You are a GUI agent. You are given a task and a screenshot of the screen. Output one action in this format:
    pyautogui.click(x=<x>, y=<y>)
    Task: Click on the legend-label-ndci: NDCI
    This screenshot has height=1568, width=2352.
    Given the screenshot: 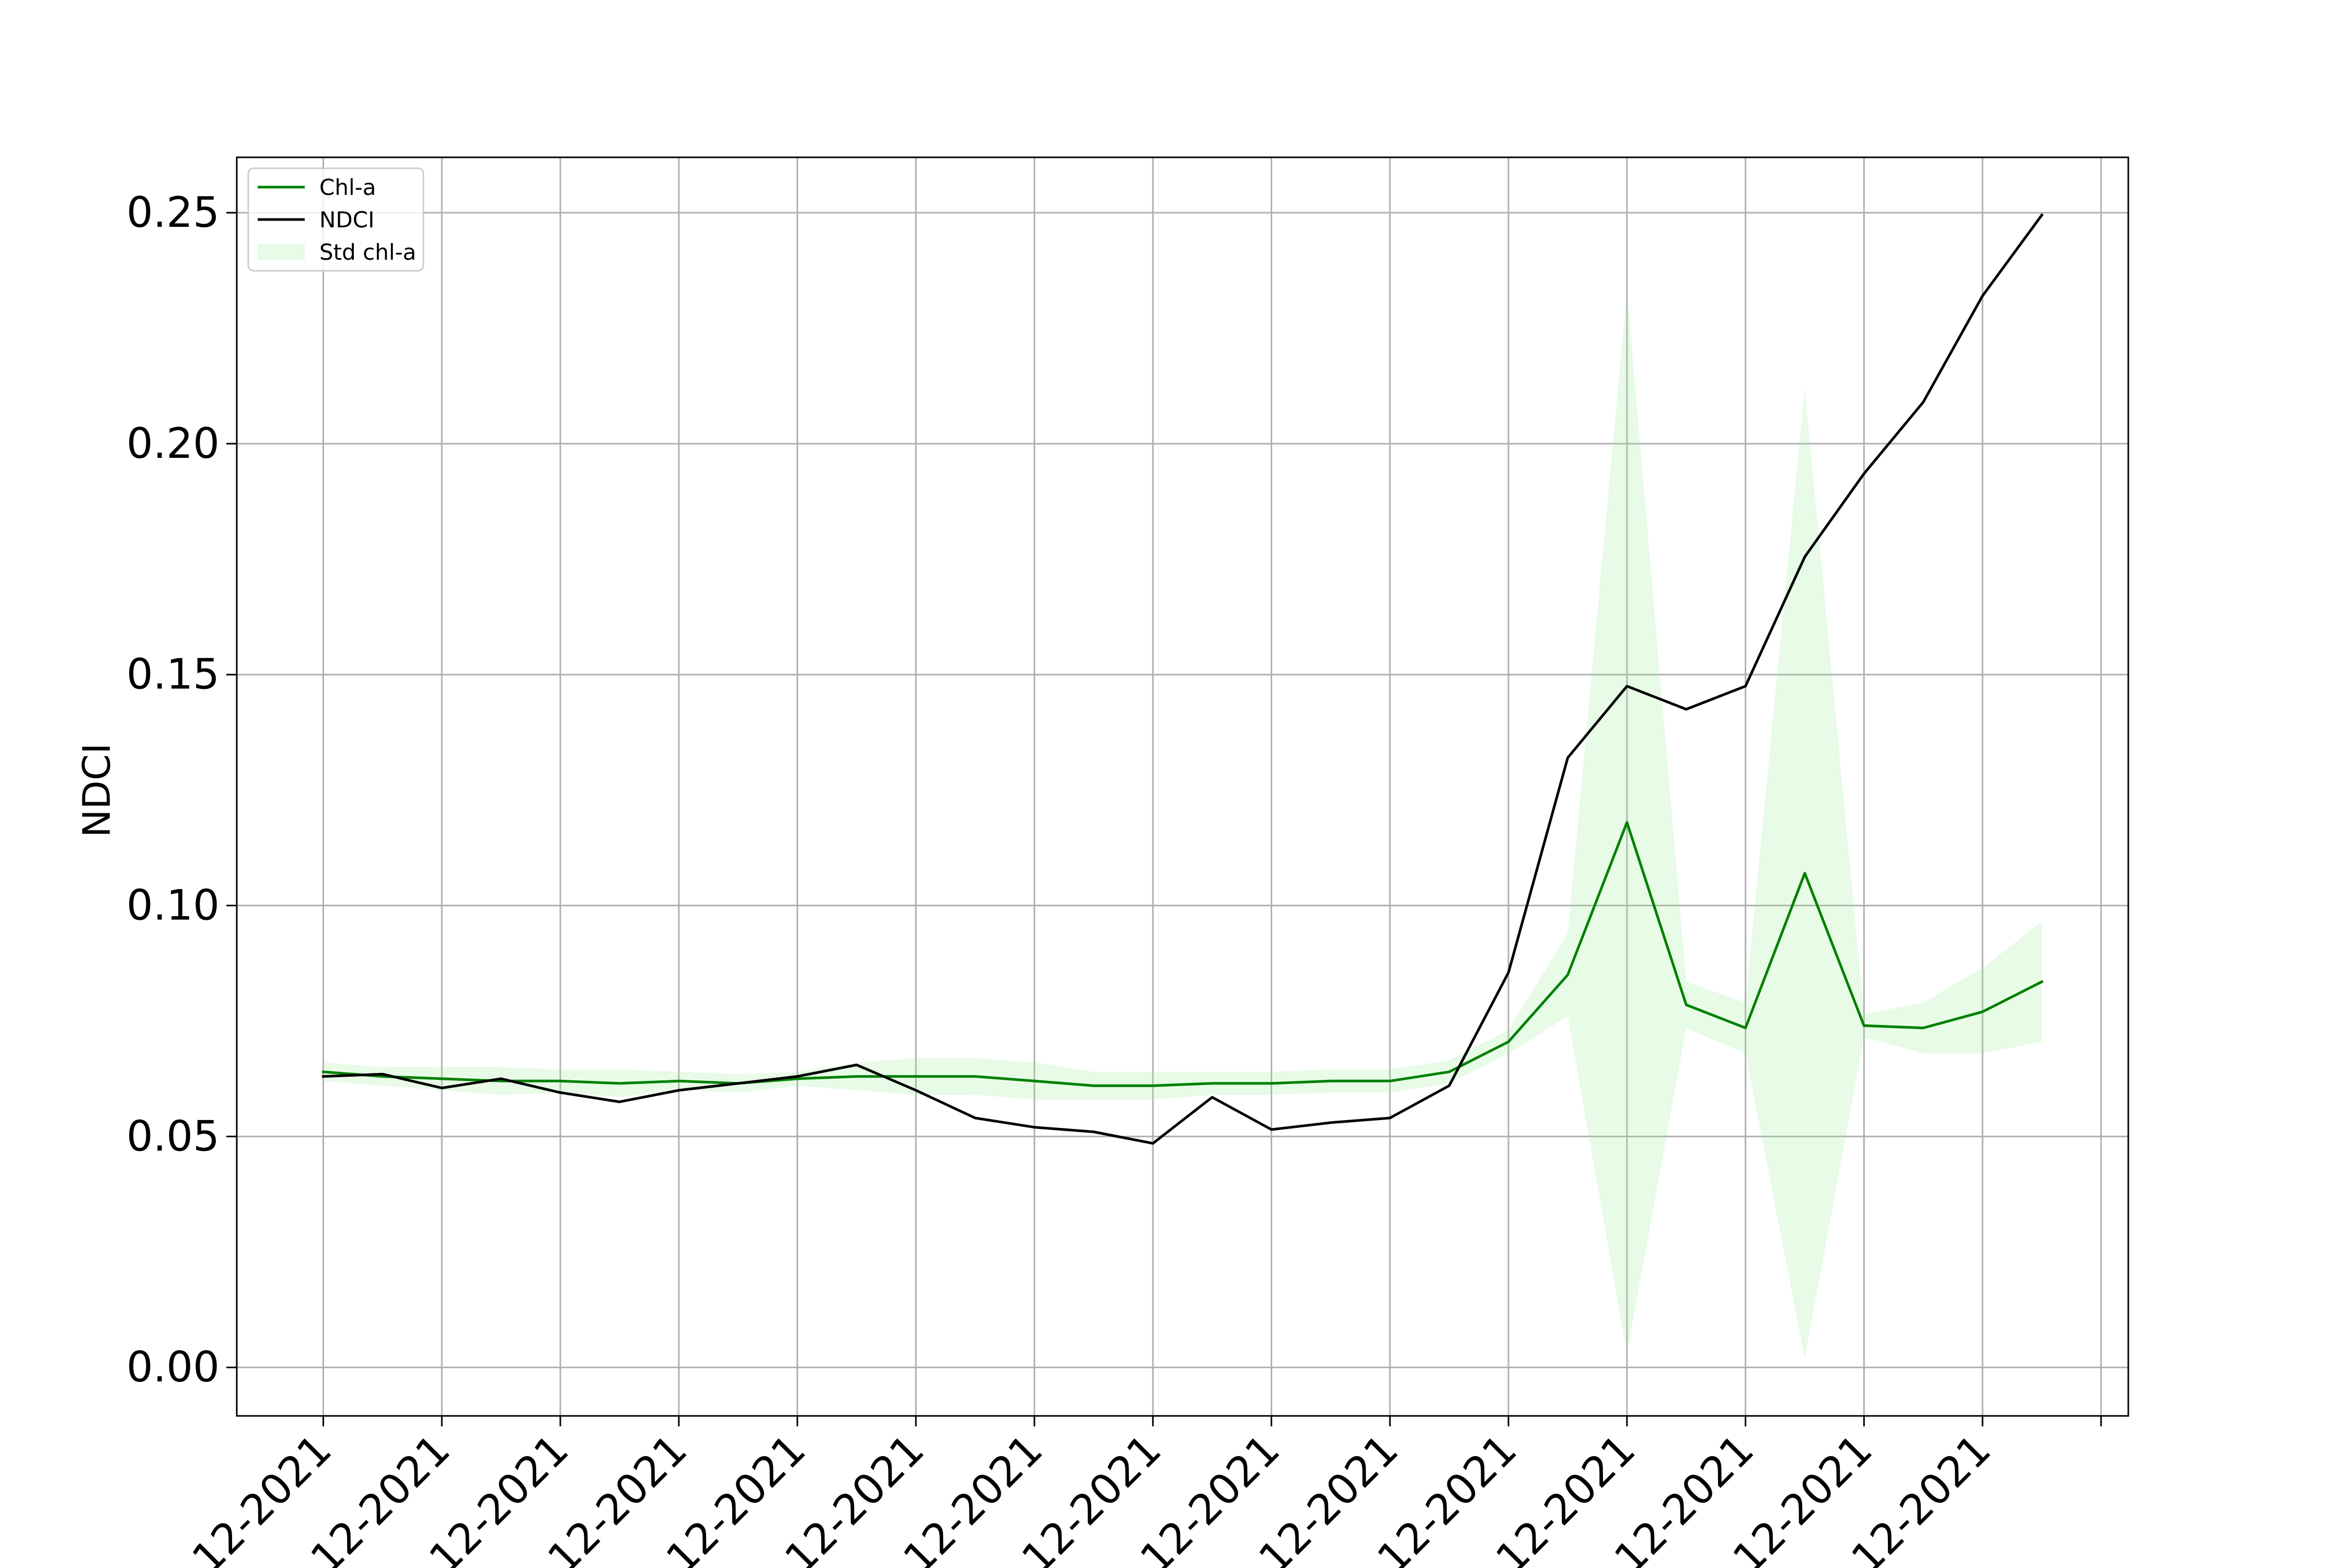 What is the action you would take?
    pyautogui.click(x=346, y=220)
    